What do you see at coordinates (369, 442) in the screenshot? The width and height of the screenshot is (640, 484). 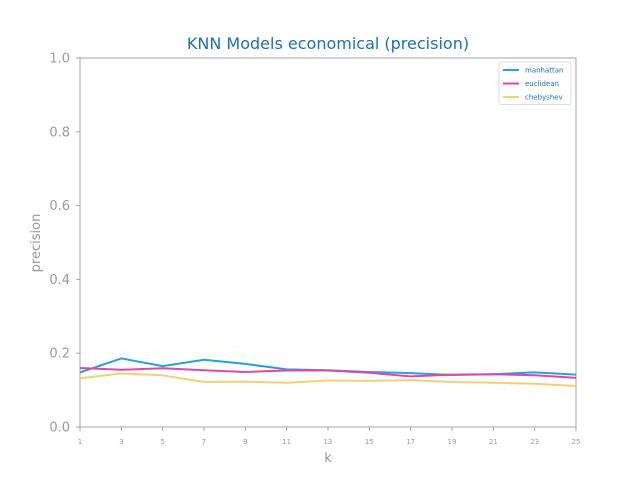 I see `x-tick-label: 15` at bounding box center [369, 442].